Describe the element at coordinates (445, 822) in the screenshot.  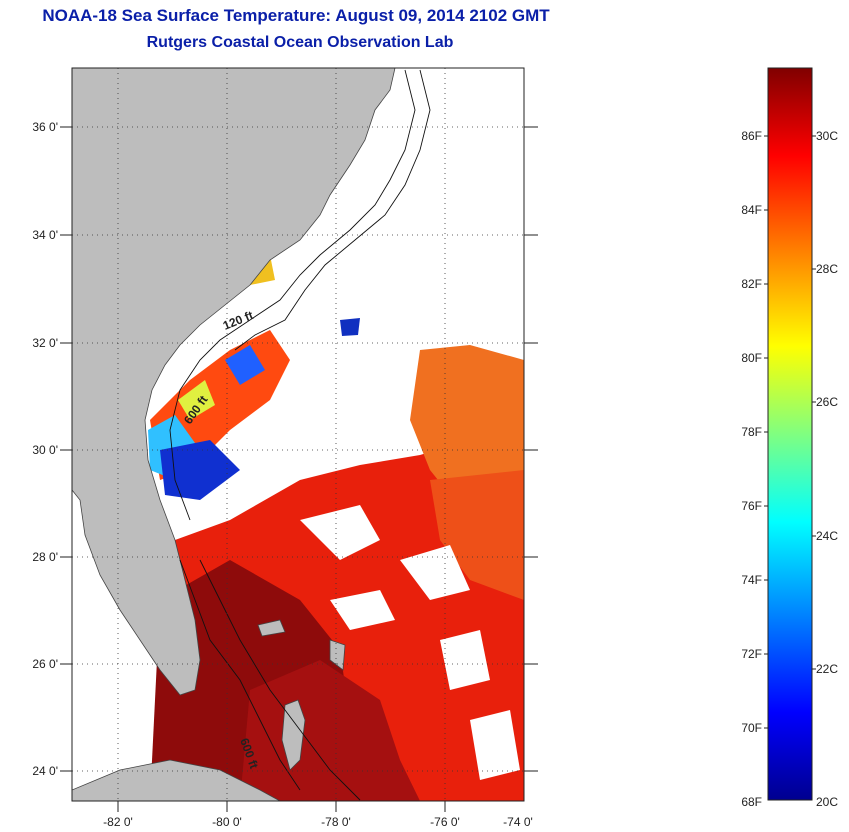
I see `lon-label-76: -76 0'` at that location.